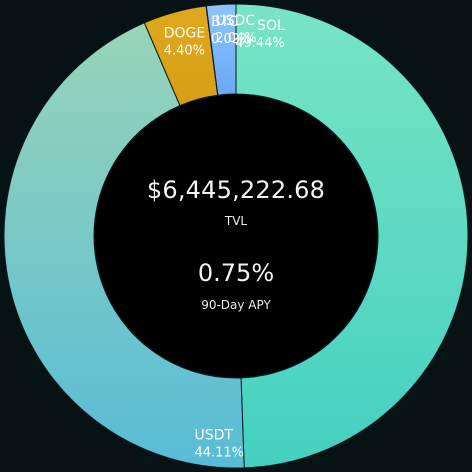 Image resolution: width=472 pixels, height=472 pixels. I want to click on apy-label: 90-Day APY, so click(236, 305).